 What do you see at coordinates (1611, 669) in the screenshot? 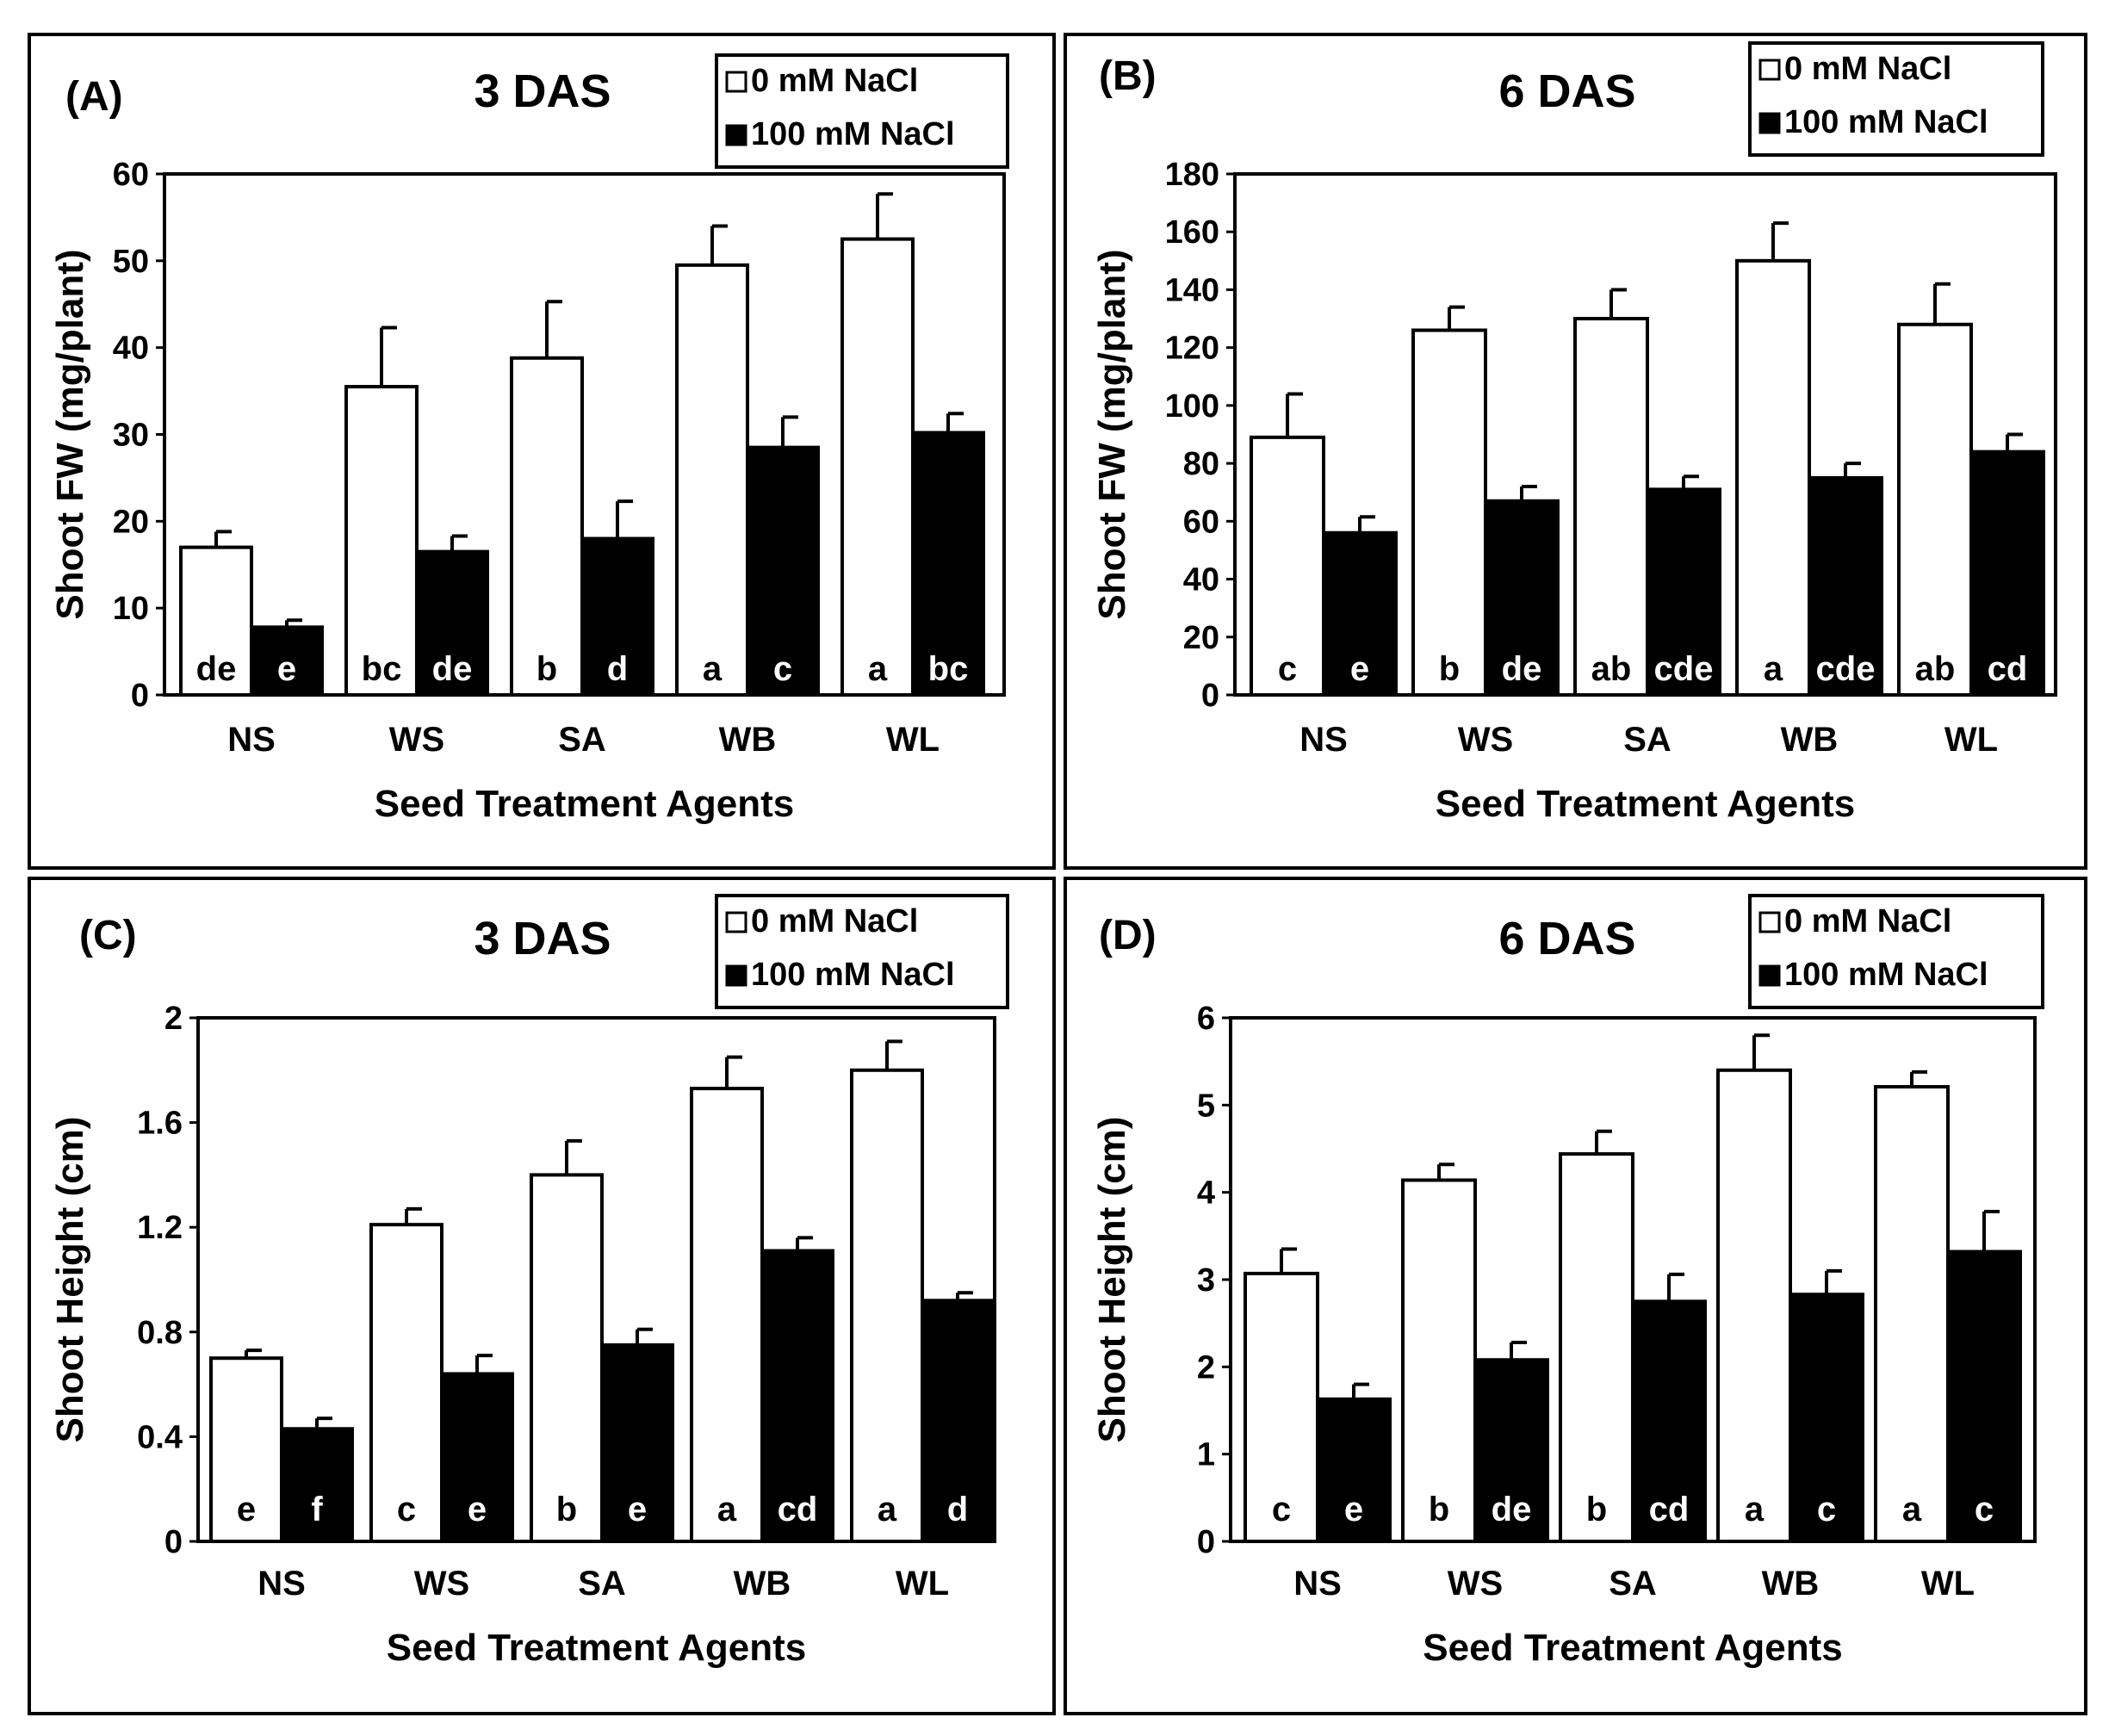
I see `significance-letter: ab` at bounding box center [1611, 669].